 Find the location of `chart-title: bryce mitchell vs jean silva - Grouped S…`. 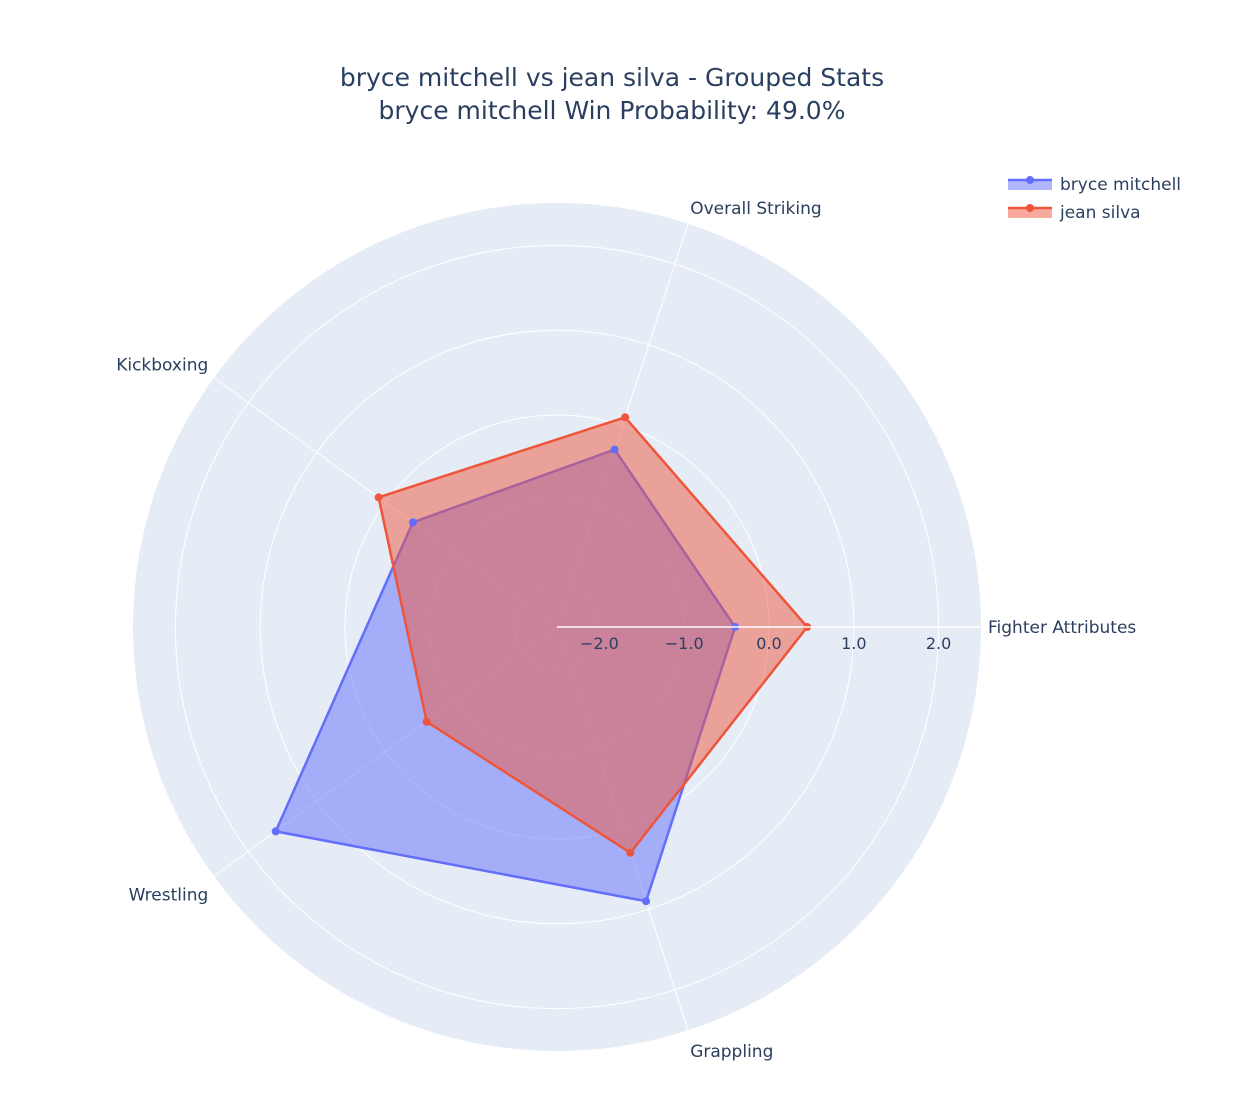

chart-title: bryce mitchell vs jean silva - Grouped S… is located at coordinates (612, 77).